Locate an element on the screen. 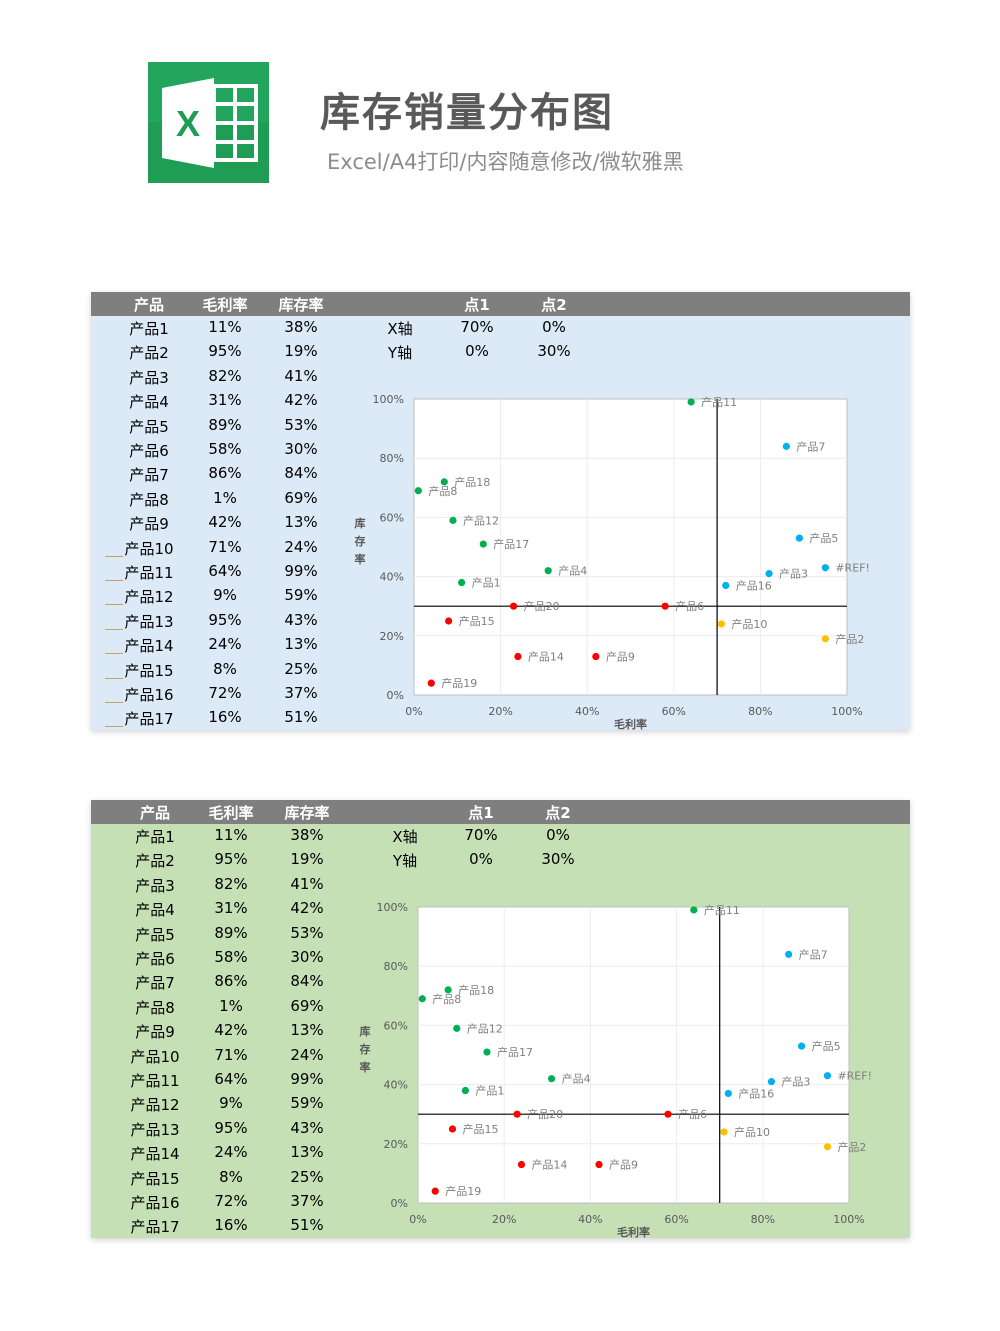  x-tick-label: 0% is located at coordinates (417, 1219).